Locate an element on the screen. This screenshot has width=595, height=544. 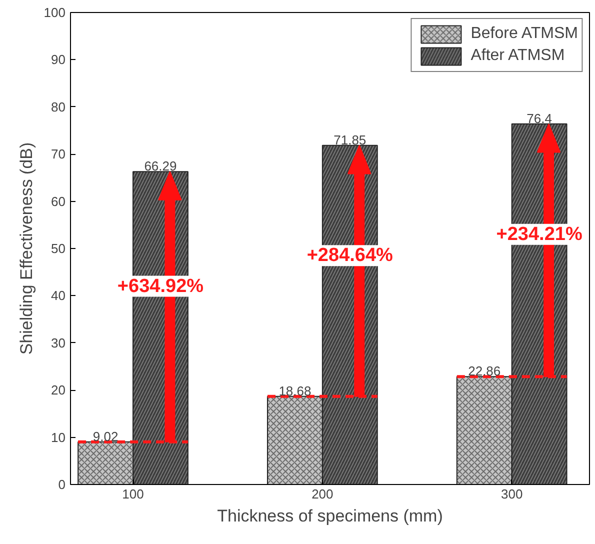
y-tick-label: 70 is located at coordinates (58, 154).